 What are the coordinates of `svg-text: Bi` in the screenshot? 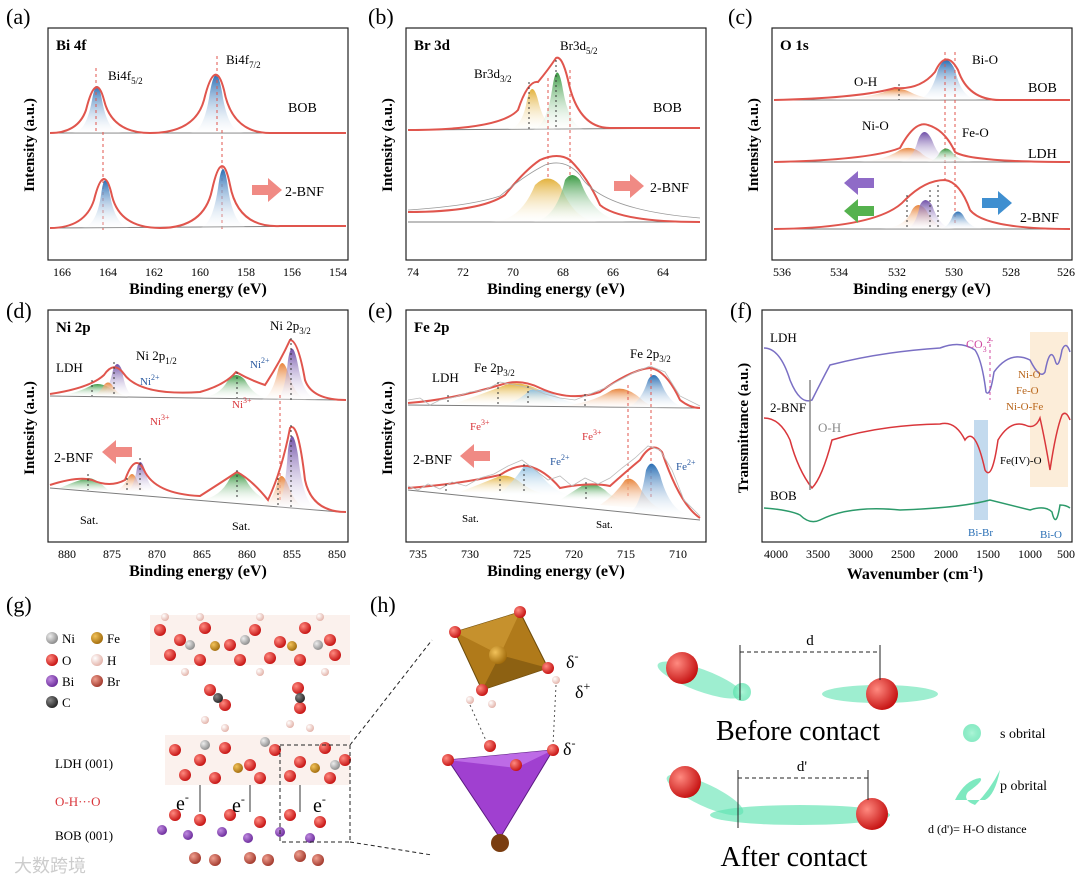 It's located at (68, 681).